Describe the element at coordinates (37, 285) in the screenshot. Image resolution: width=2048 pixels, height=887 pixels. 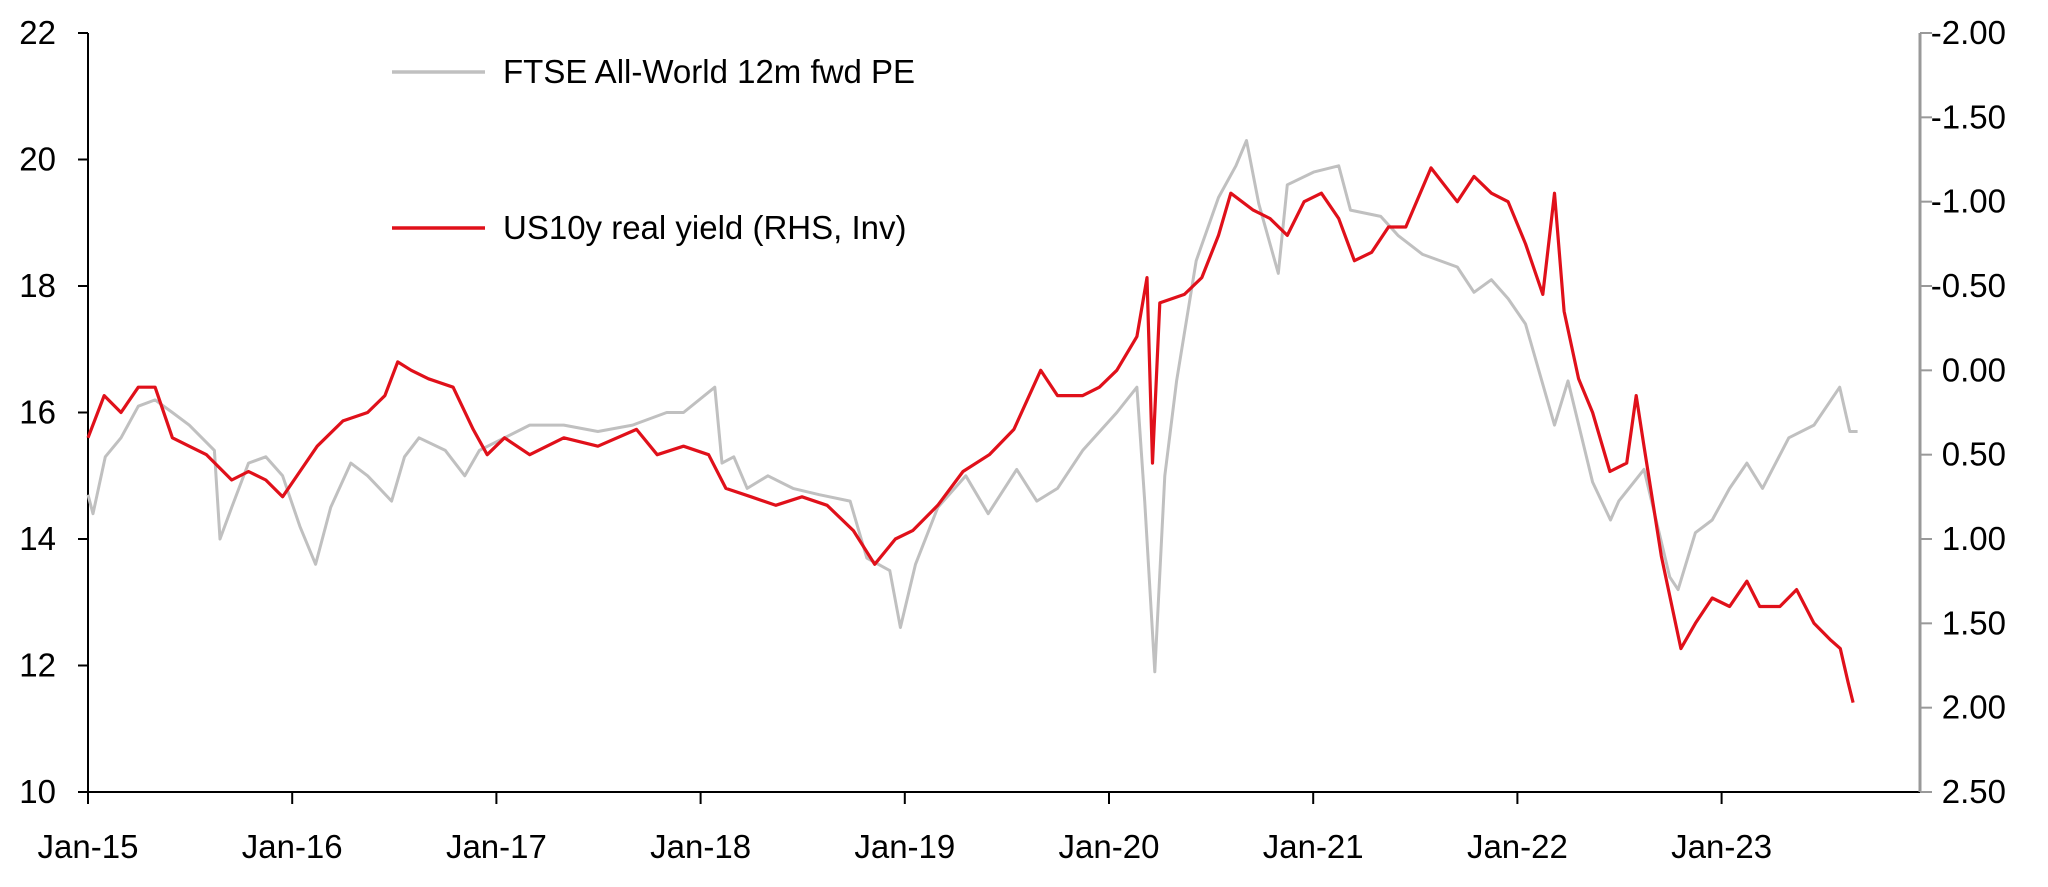
I see `left-tick-label: 18` at that location.